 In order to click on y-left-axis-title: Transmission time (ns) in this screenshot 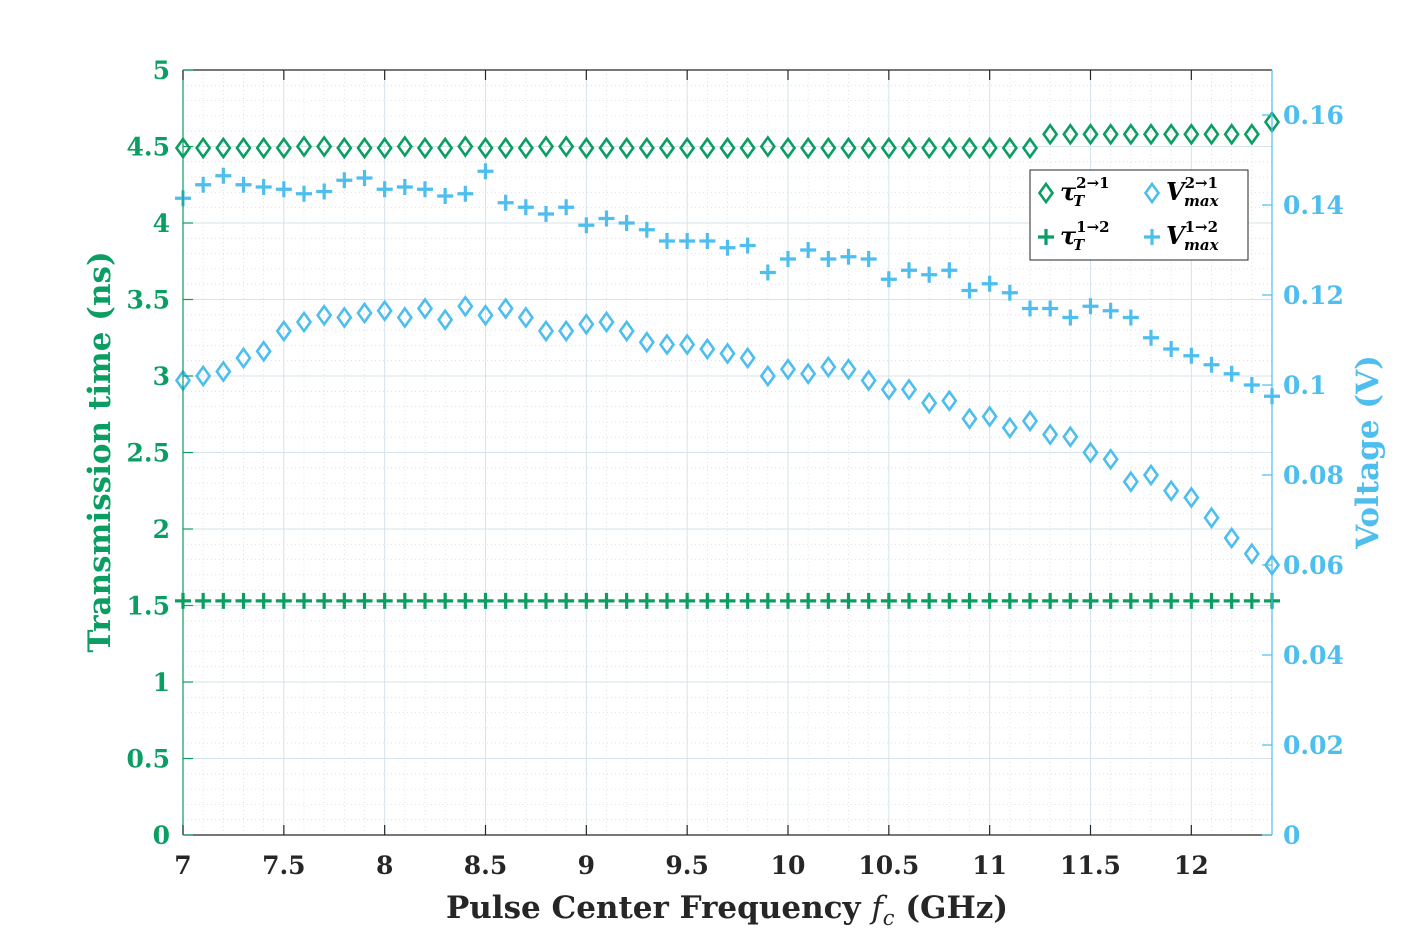, I will do `click(100, 451)`.